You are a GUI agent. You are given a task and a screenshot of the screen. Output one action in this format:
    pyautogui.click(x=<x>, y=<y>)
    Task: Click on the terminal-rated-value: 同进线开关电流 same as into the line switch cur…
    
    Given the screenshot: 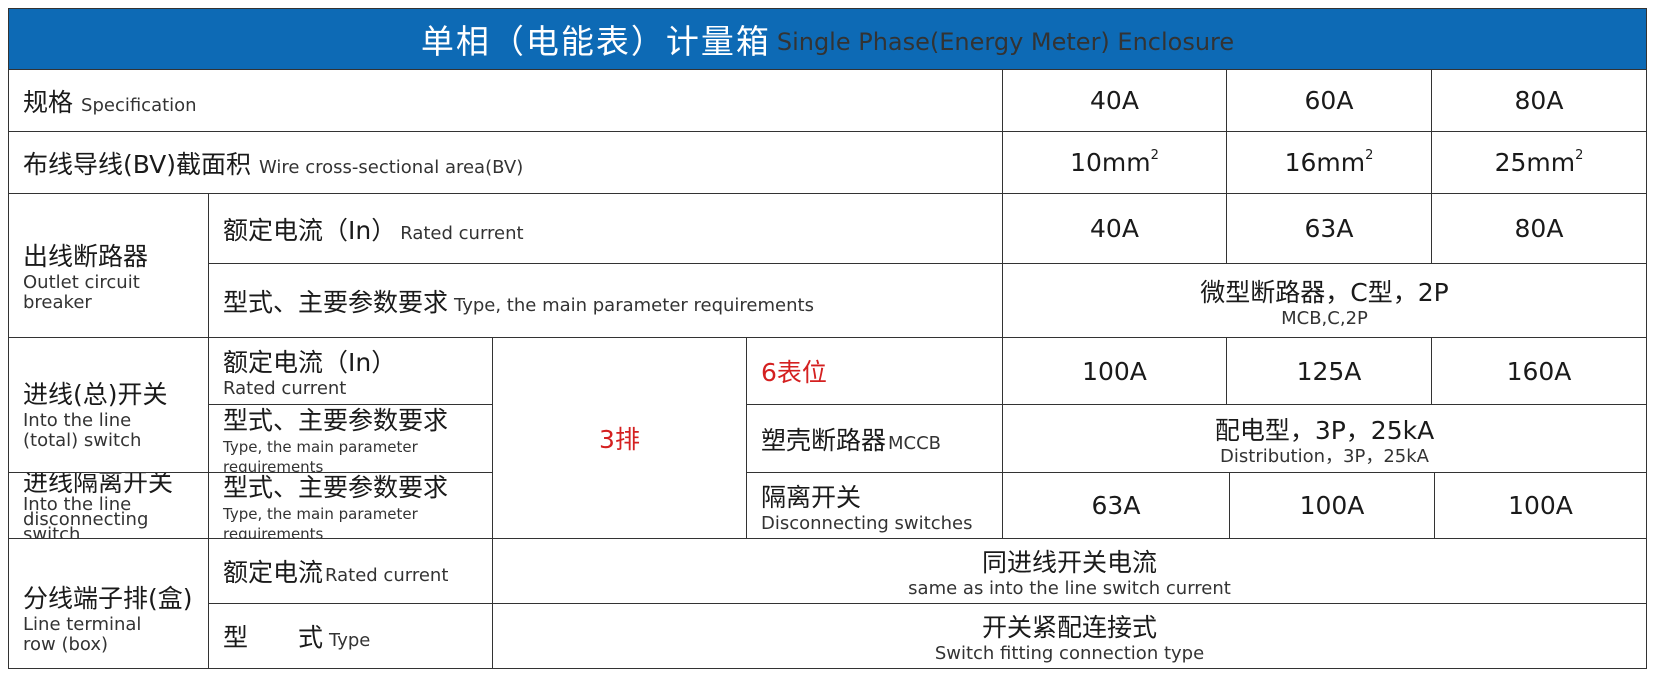 What is the action you would take?
    pyautogui.click(x=1069, y=571)
    